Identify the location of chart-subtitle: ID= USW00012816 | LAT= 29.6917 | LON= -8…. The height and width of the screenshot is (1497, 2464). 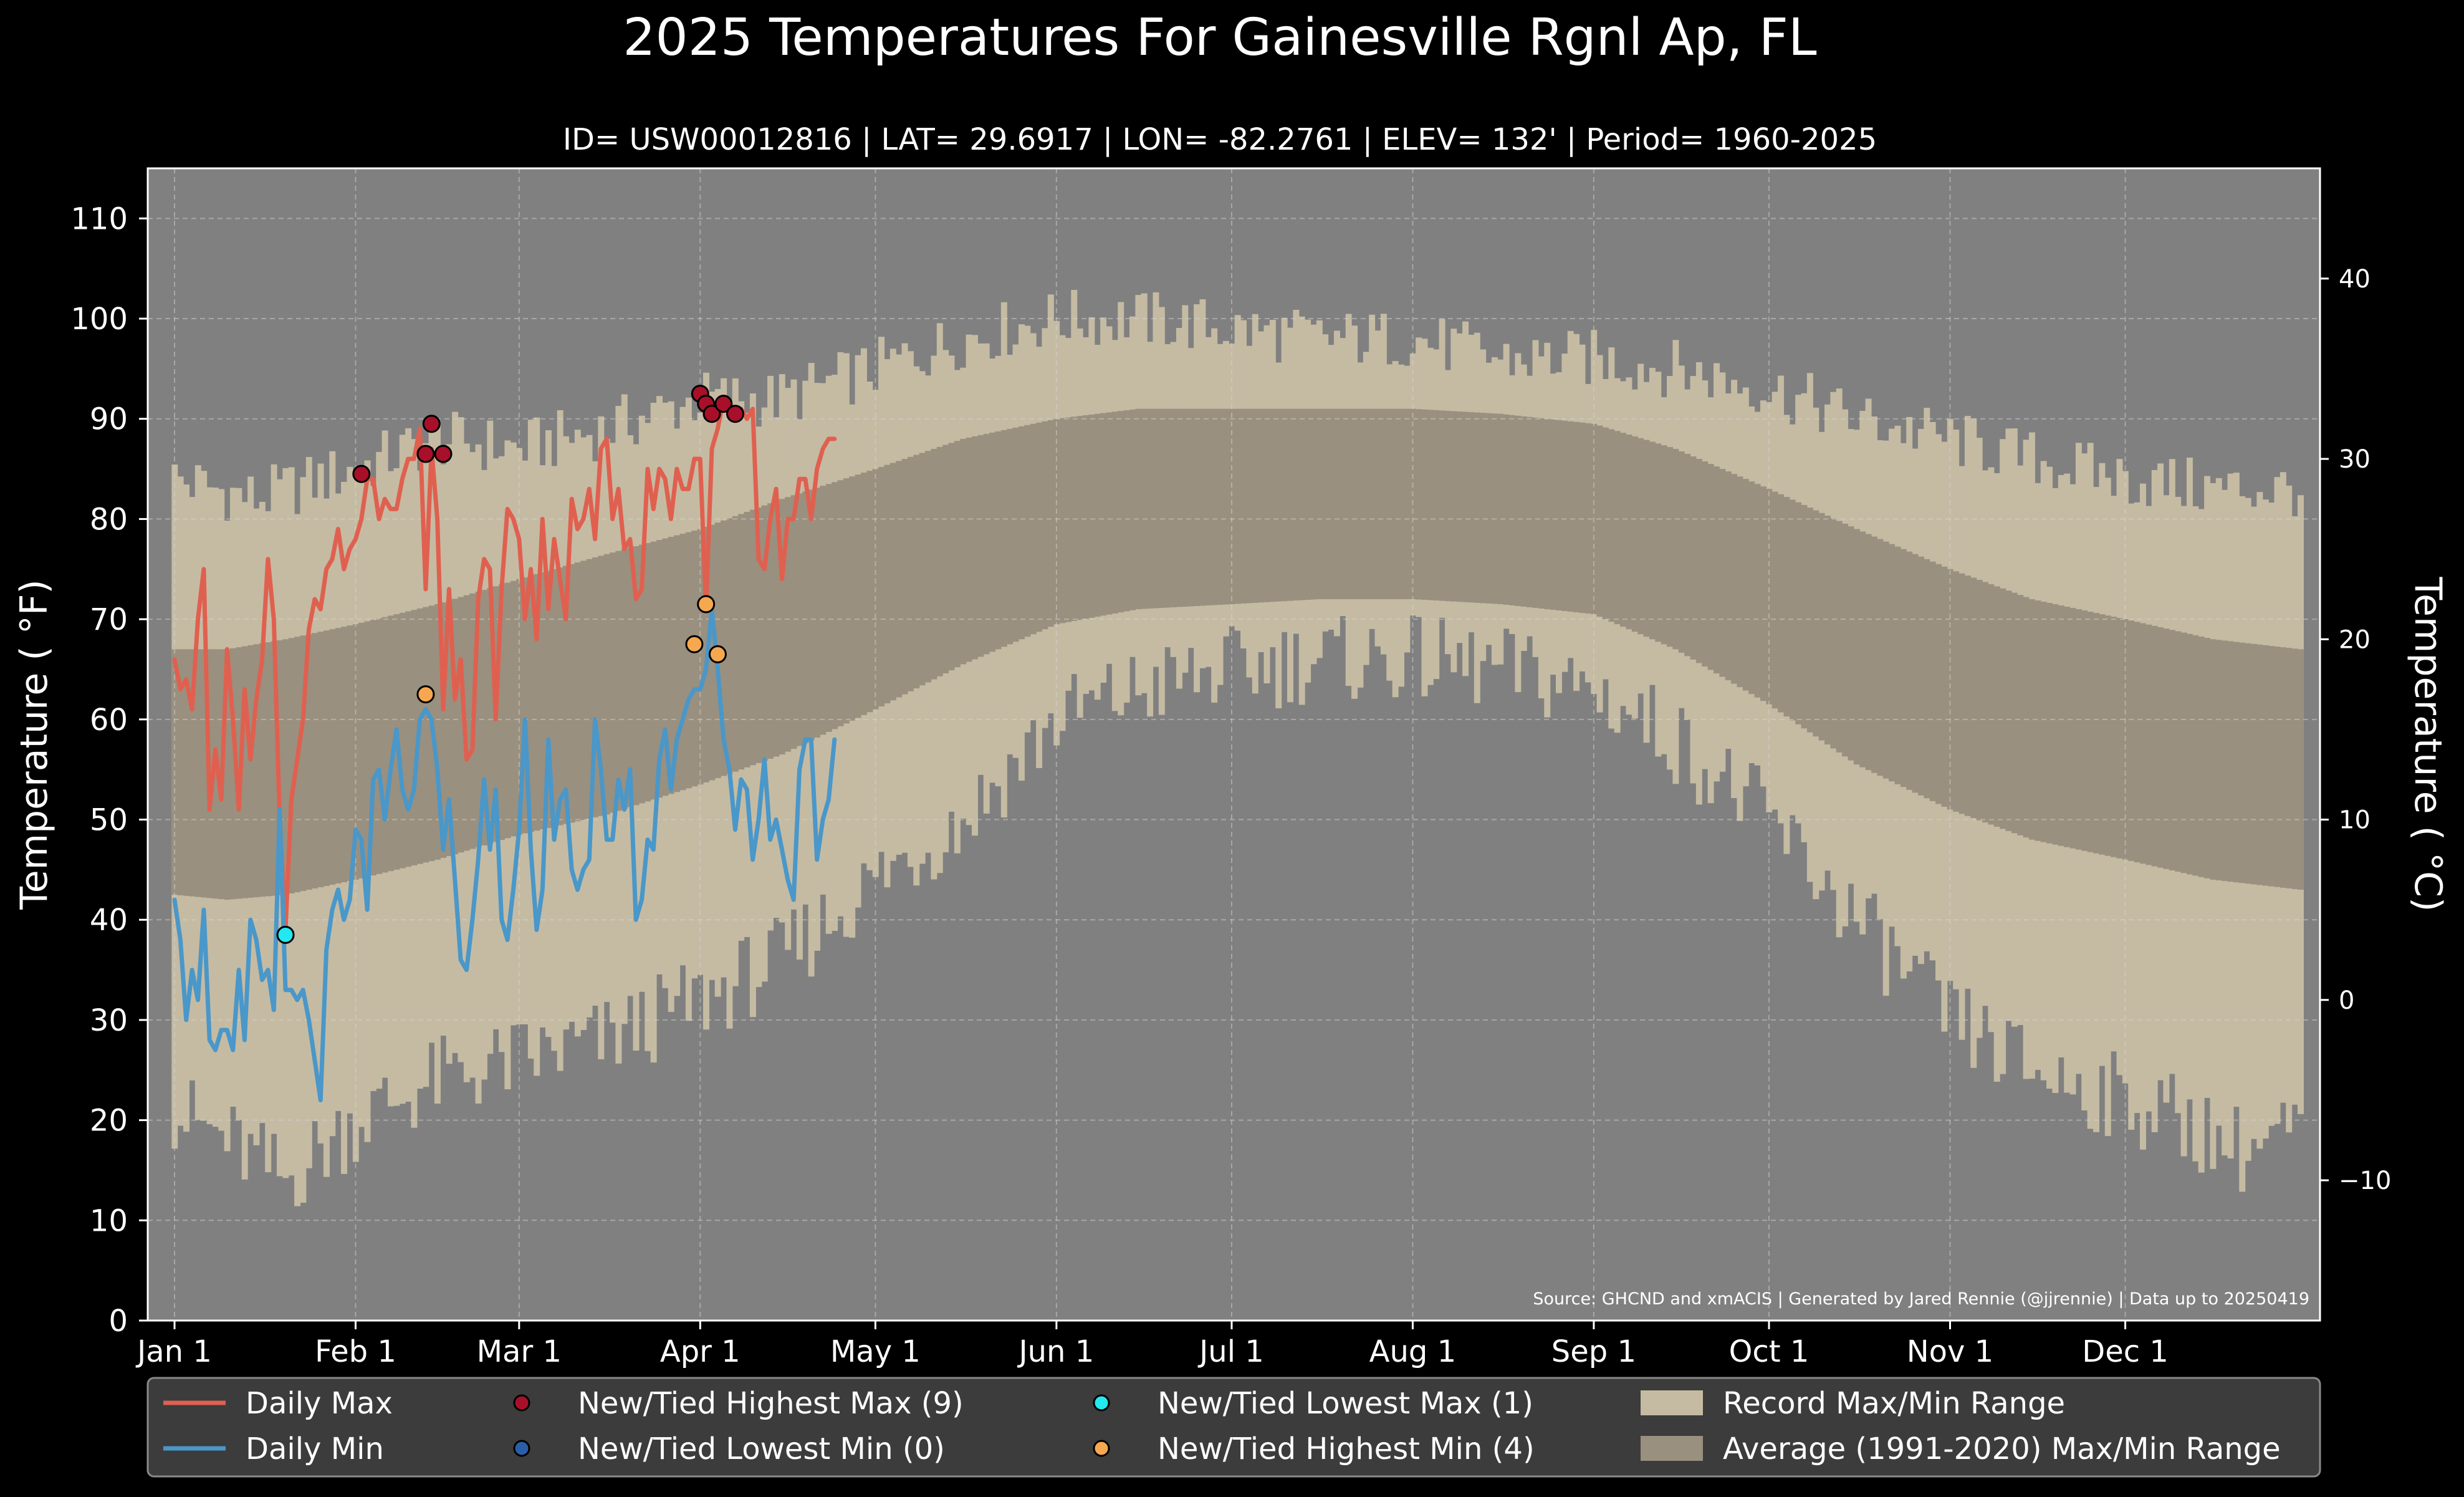
(1220, 139).